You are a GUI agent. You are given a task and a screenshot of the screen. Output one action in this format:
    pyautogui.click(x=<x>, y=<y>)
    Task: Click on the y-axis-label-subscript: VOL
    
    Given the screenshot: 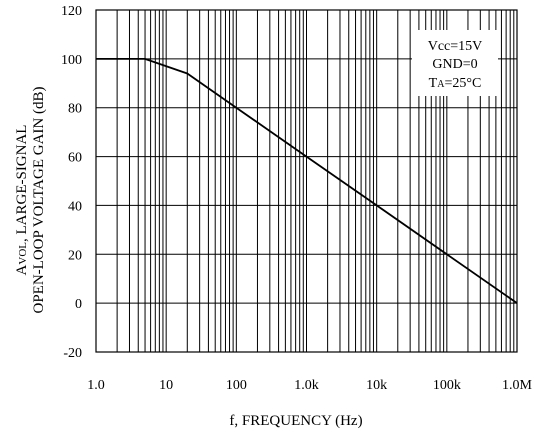 What is the action you would take?
    pyautogui.click(x=23, y=253)
    